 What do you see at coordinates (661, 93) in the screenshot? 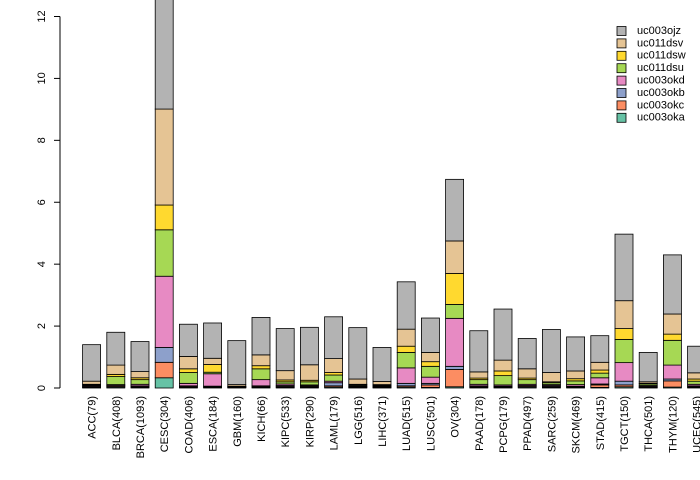
I see `legend-label: uc003okb` at bounding box center [661, 93].